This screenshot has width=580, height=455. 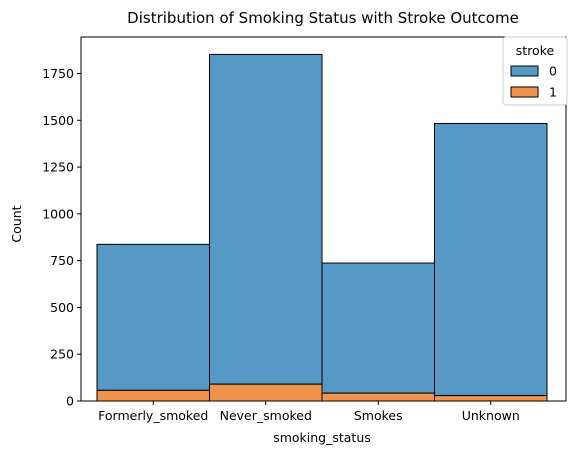 I want to click on y-tick-label: 750, so click(x=62, y=260).